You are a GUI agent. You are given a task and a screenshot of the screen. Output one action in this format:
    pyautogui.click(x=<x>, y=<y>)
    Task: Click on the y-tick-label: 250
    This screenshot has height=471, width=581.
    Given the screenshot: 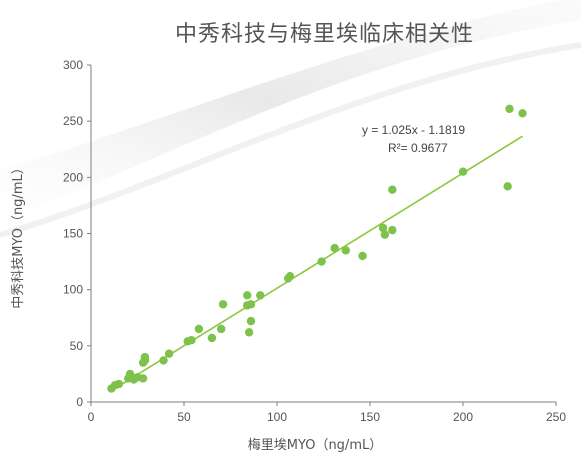 What is the action you would take?
    pyautogui.click(x=73, y=121)
    